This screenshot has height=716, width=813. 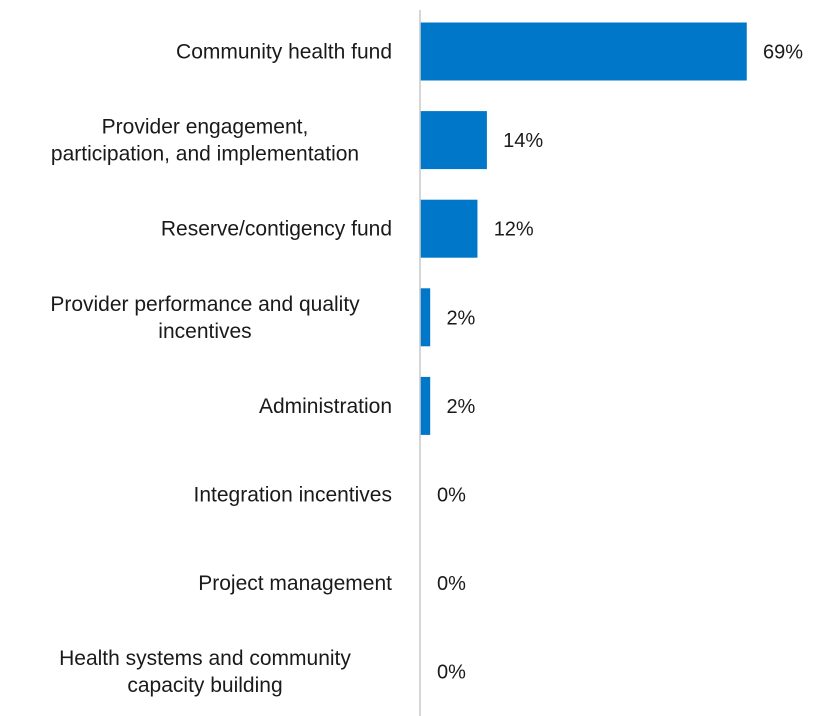 I want to click on data-label: 69%, so click(x=783, y=53).